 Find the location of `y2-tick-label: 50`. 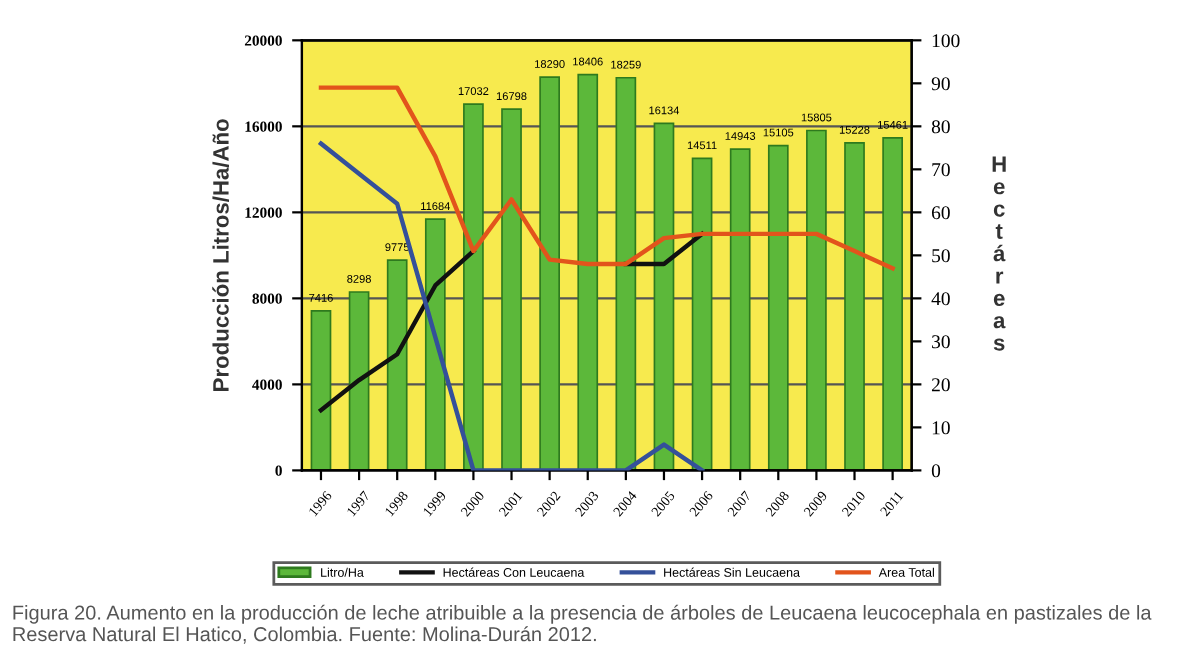

y2-tick-label: 50 is located at coordinates (941, 256).